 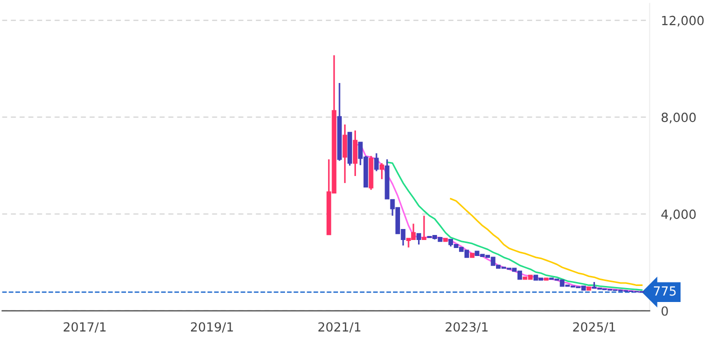 I want to click on y-tick-label: 4,000, so click(x=678, y=214).